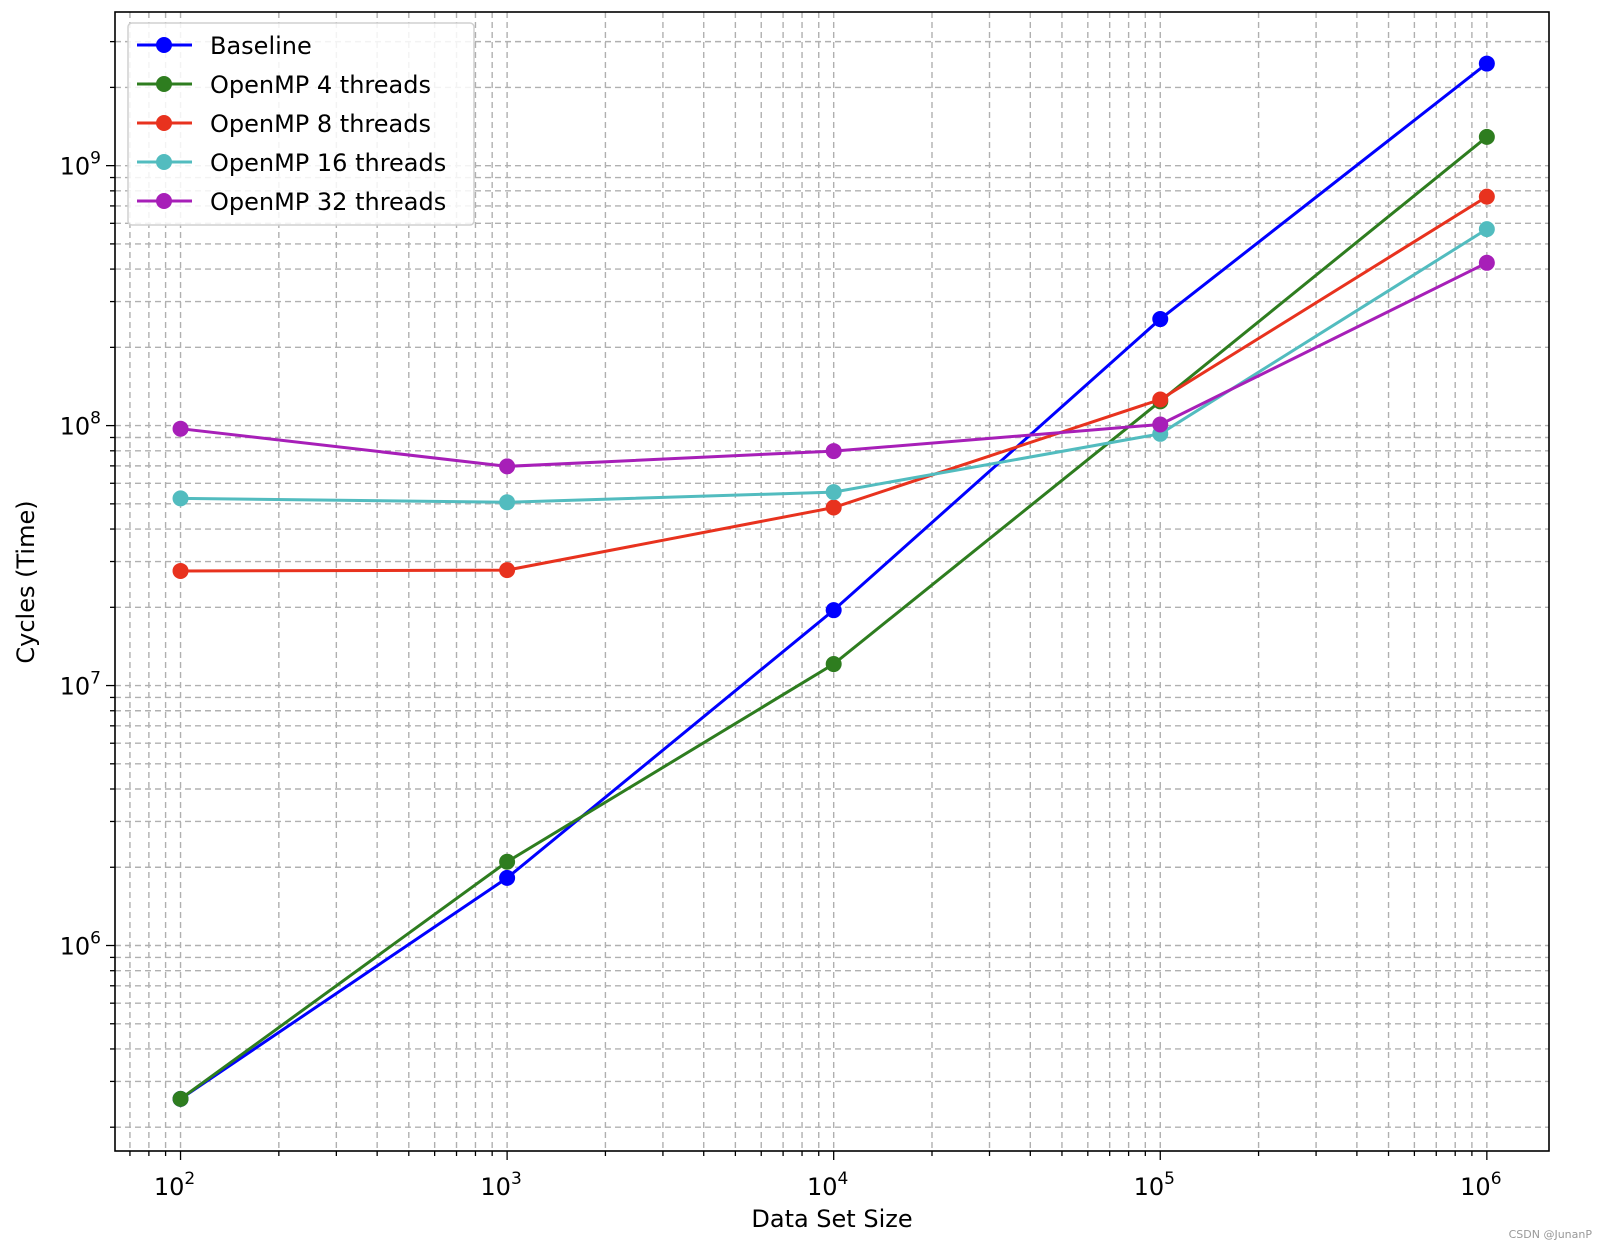 The height and width of the screenshot is (1244, 1600). What do you see at coordinates (95, 679) in the screenshot?
I see `y-tick-exp: 7` at bounding box center [95, 679].